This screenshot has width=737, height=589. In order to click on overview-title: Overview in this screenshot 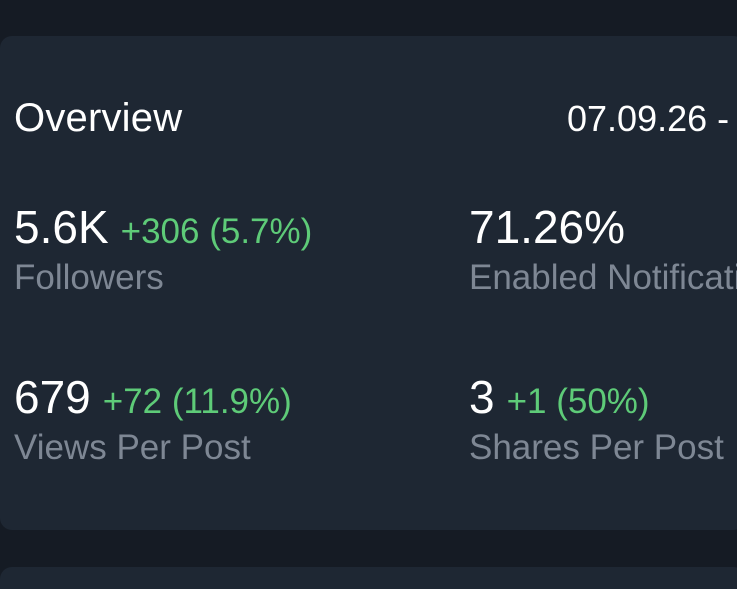, I will do `click(98, 118)`.